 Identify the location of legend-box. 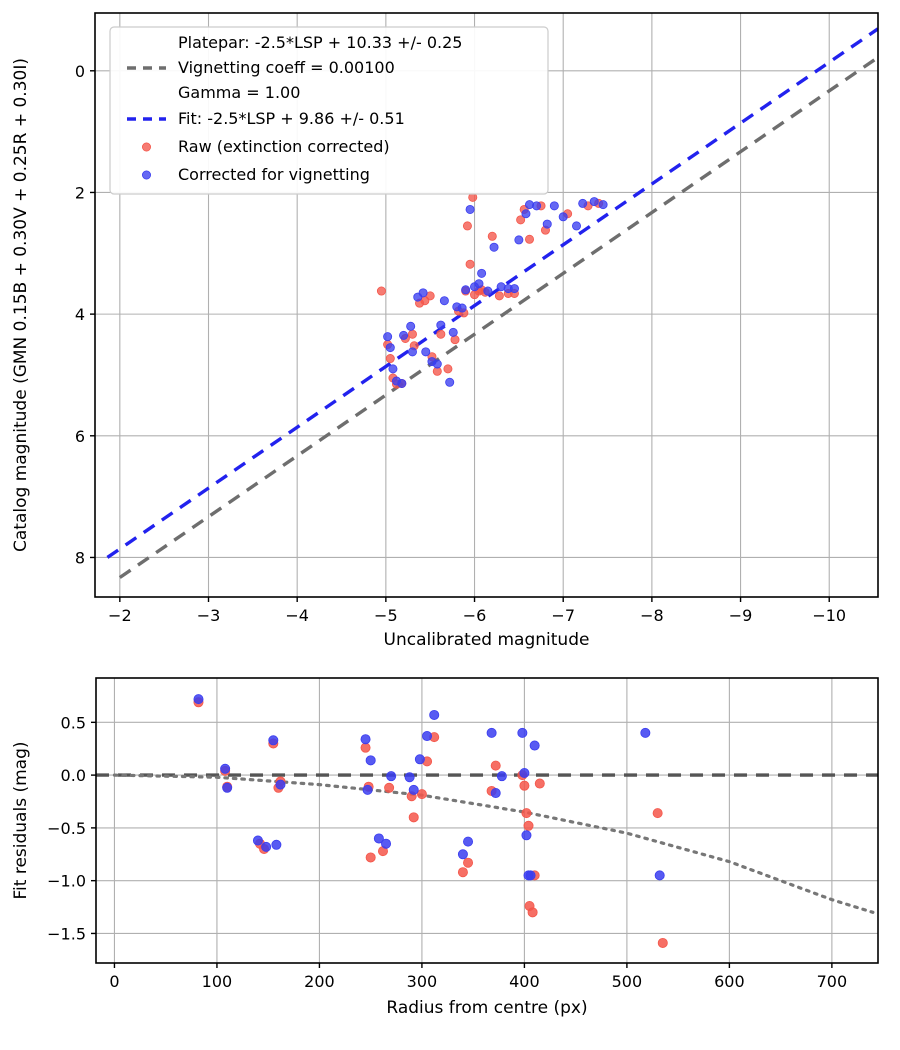
(329, 110).